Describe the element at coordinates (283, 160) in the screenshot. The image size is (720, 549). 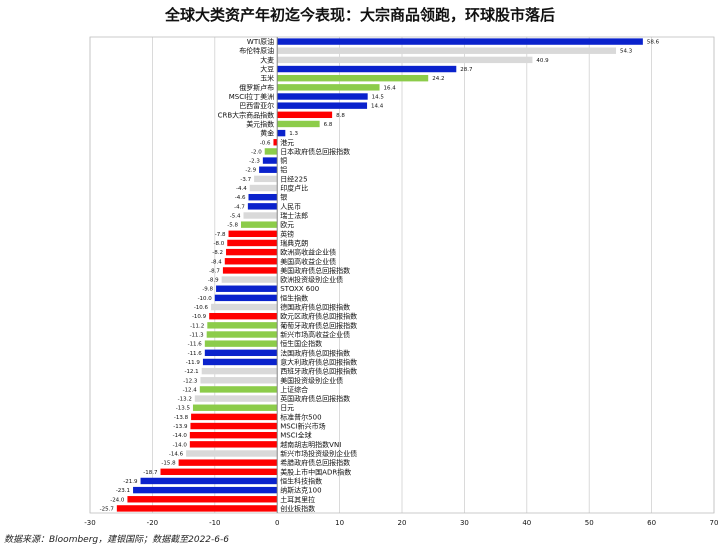
I see `category-label: 铜` at that location.